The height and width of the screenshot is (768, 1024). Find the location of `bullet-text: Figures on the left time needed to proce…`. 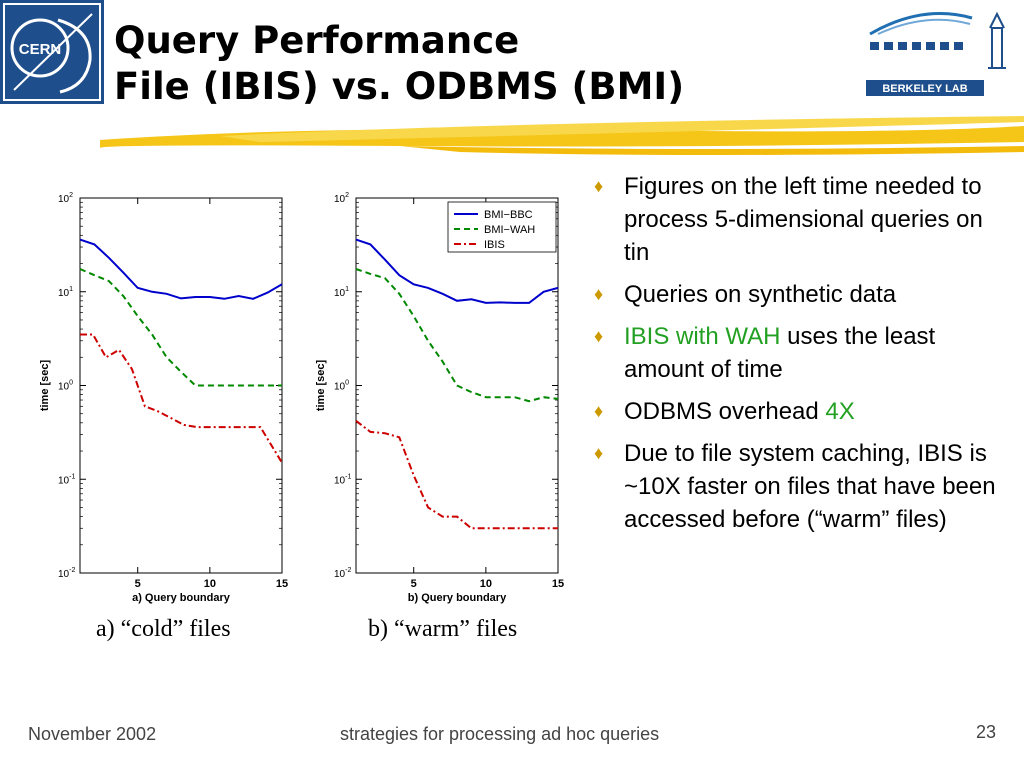

bullet-text: Figures on the left time needed to proce… is located at coordinates (803, 219).